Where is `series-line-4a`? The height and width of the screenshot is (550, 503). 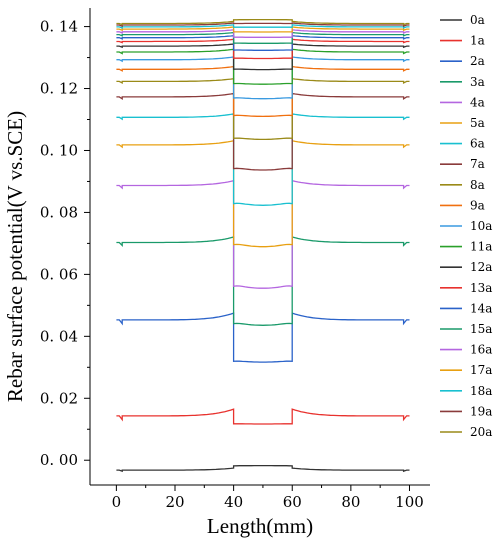 series-line-4a is located at coordinates (263, 234).